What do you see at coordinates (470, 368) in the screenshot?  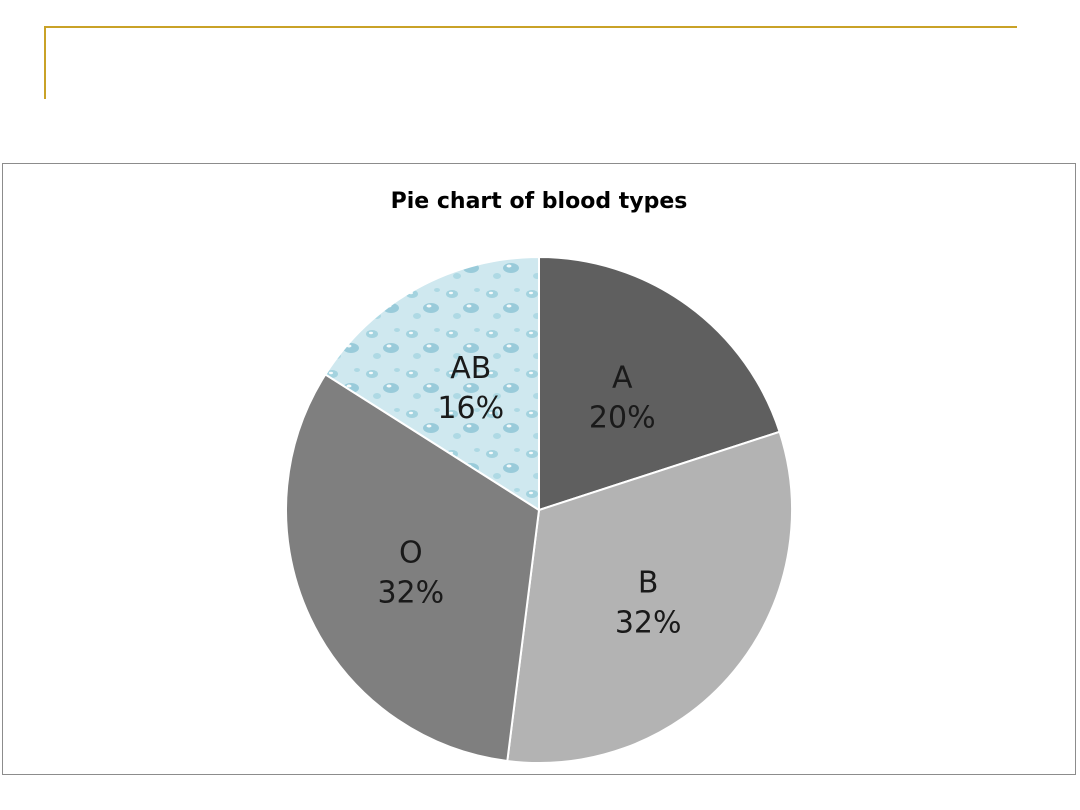 I see `slice-label-ab: AB` at bounding box center [470, 368].